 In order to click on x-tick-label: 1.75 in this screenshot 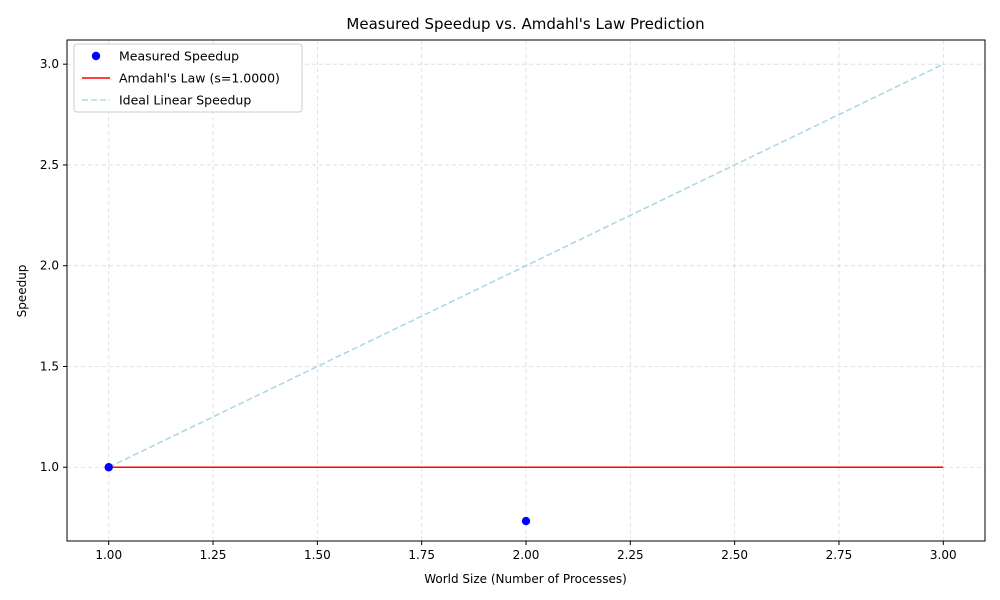, I will do `click(421, 555)`.